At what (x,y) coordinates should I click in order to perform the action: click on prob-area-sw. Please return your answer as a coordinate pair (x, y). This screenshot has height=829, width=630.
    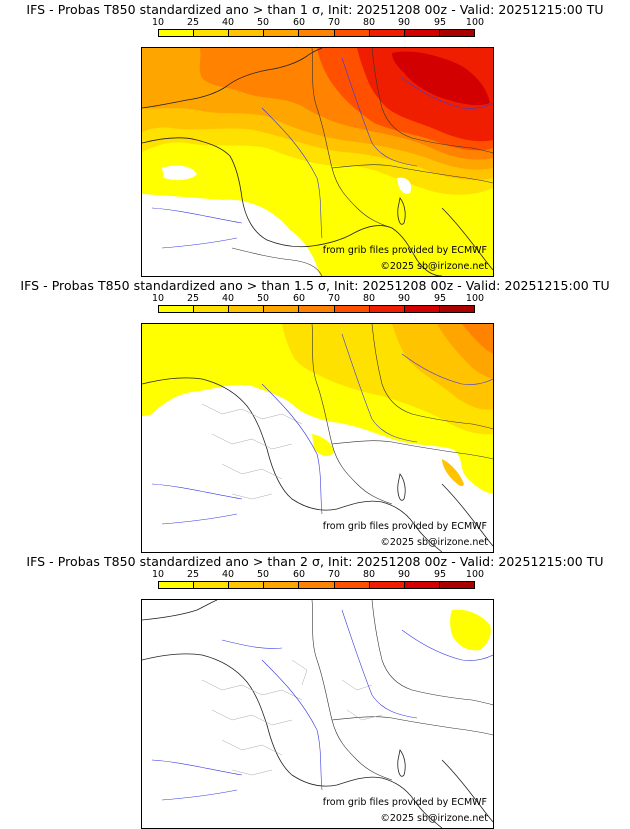
    Looking at the image, I should click on (323, 445).